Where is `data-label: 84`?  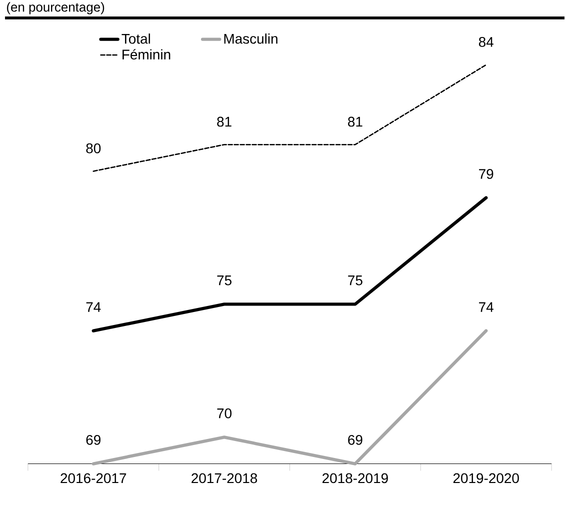 data-label: 84 is located at coordinates (486, 42).